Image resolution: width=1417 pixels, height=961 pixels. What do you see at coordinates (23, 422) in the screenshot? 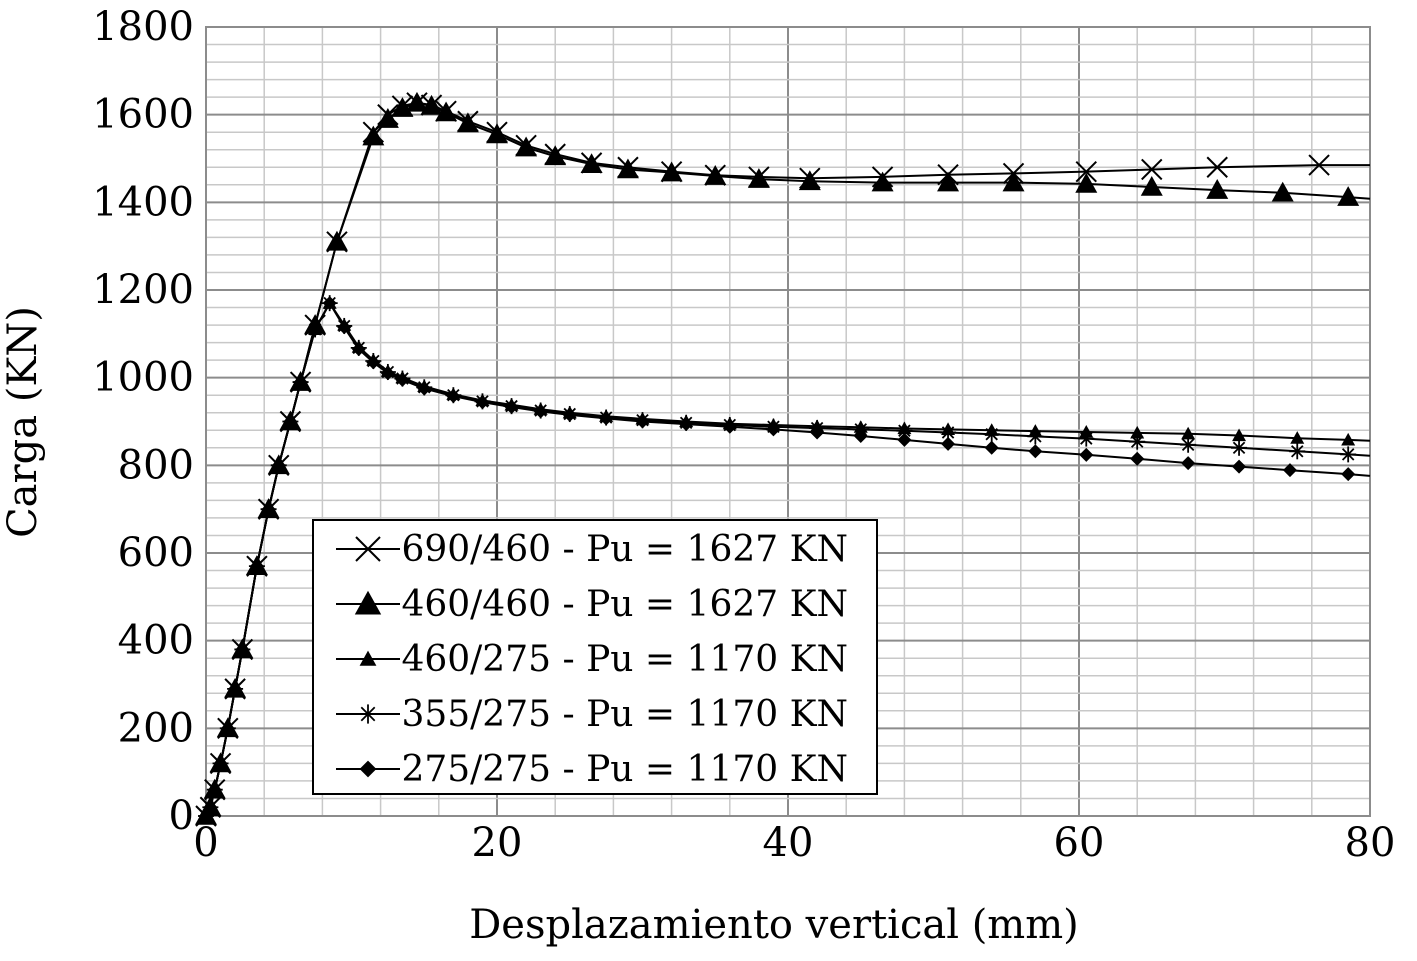
I see `y-axis-title: Carga (KN)` at bounding box center [23, 422].